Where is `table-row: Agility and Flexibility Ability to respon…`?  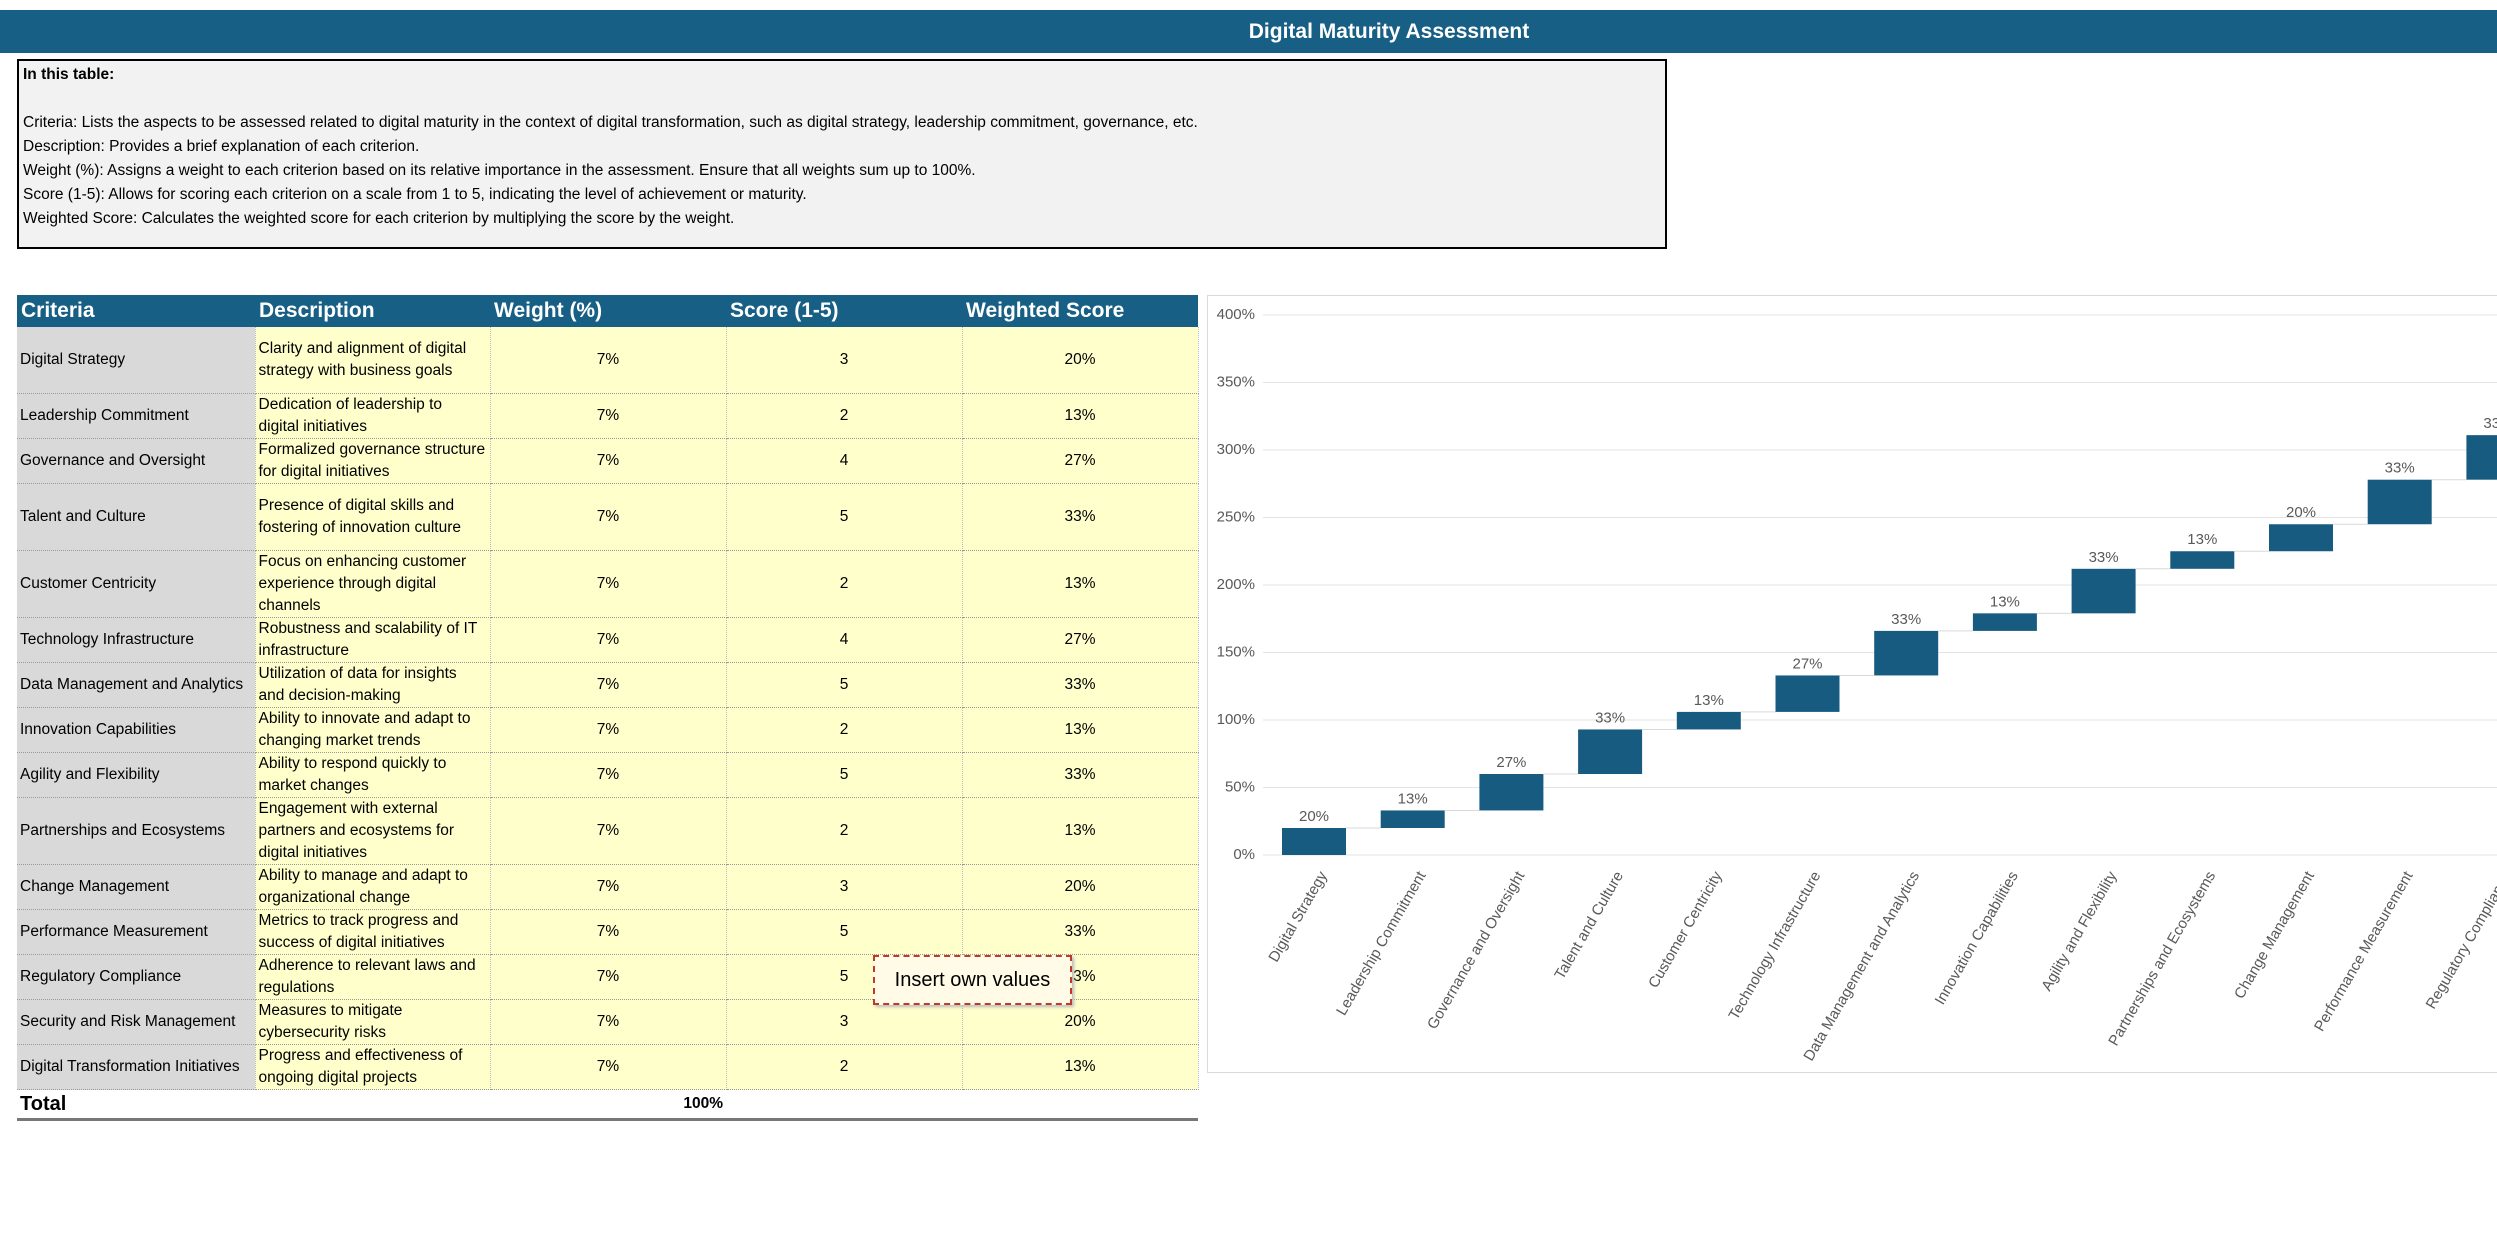 table-row: Agility and Flexibility Ability to respon… is located at coordinates (608, 775).